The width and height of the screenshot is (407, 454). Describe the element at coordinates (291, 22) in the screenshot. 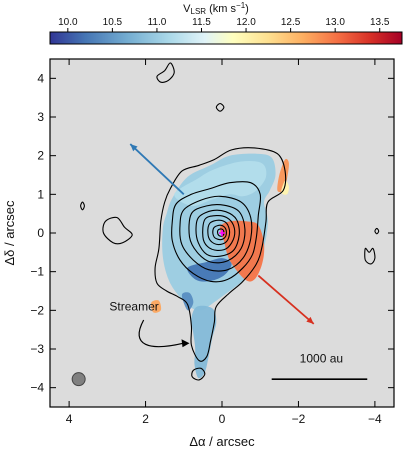

I see `colorbar-tick-label: 12.5` at that location.